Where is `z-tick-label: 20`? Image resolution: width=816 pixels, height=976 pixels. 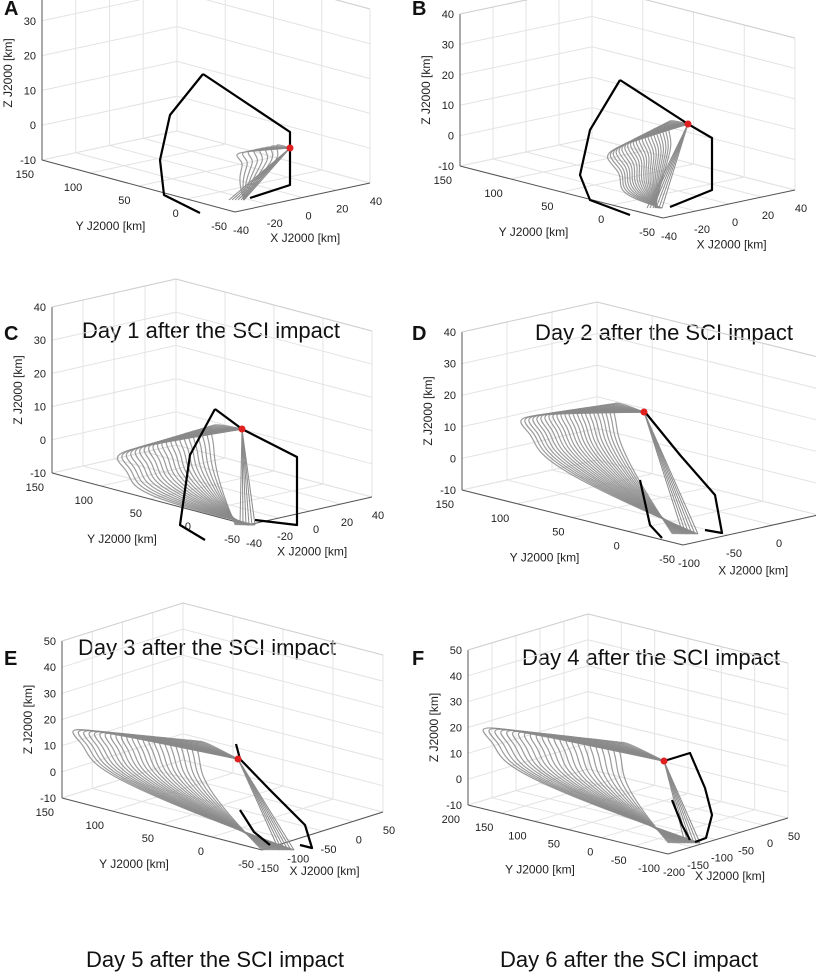
z-tick-label: 20 is located at coordinates (30, 57).